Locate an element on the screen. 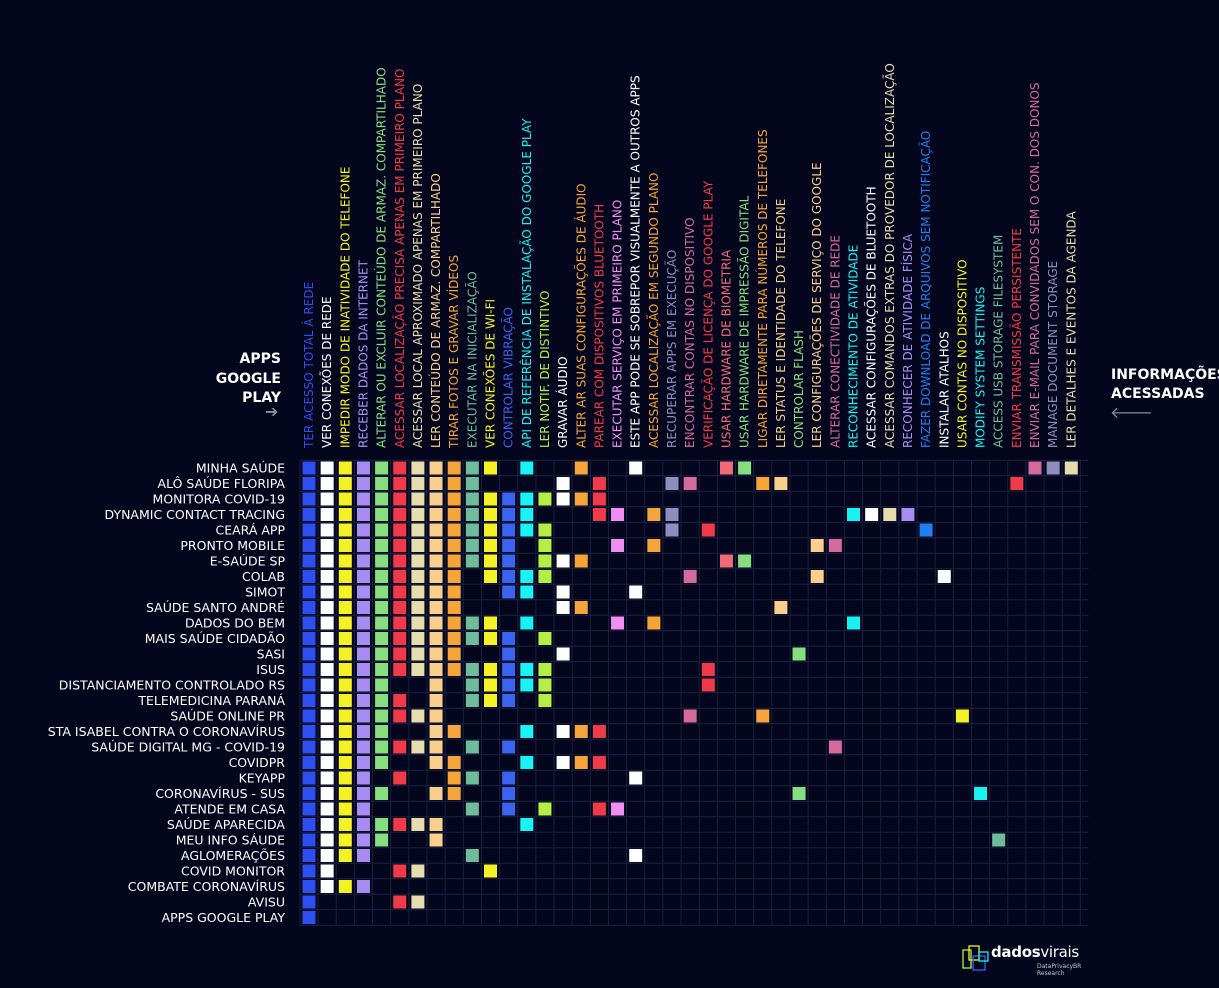 The width and height of the screenshot is (1219, 988). app-label: SAÚDE SANTO ANDRÉ is located at coordinates (215, 607).